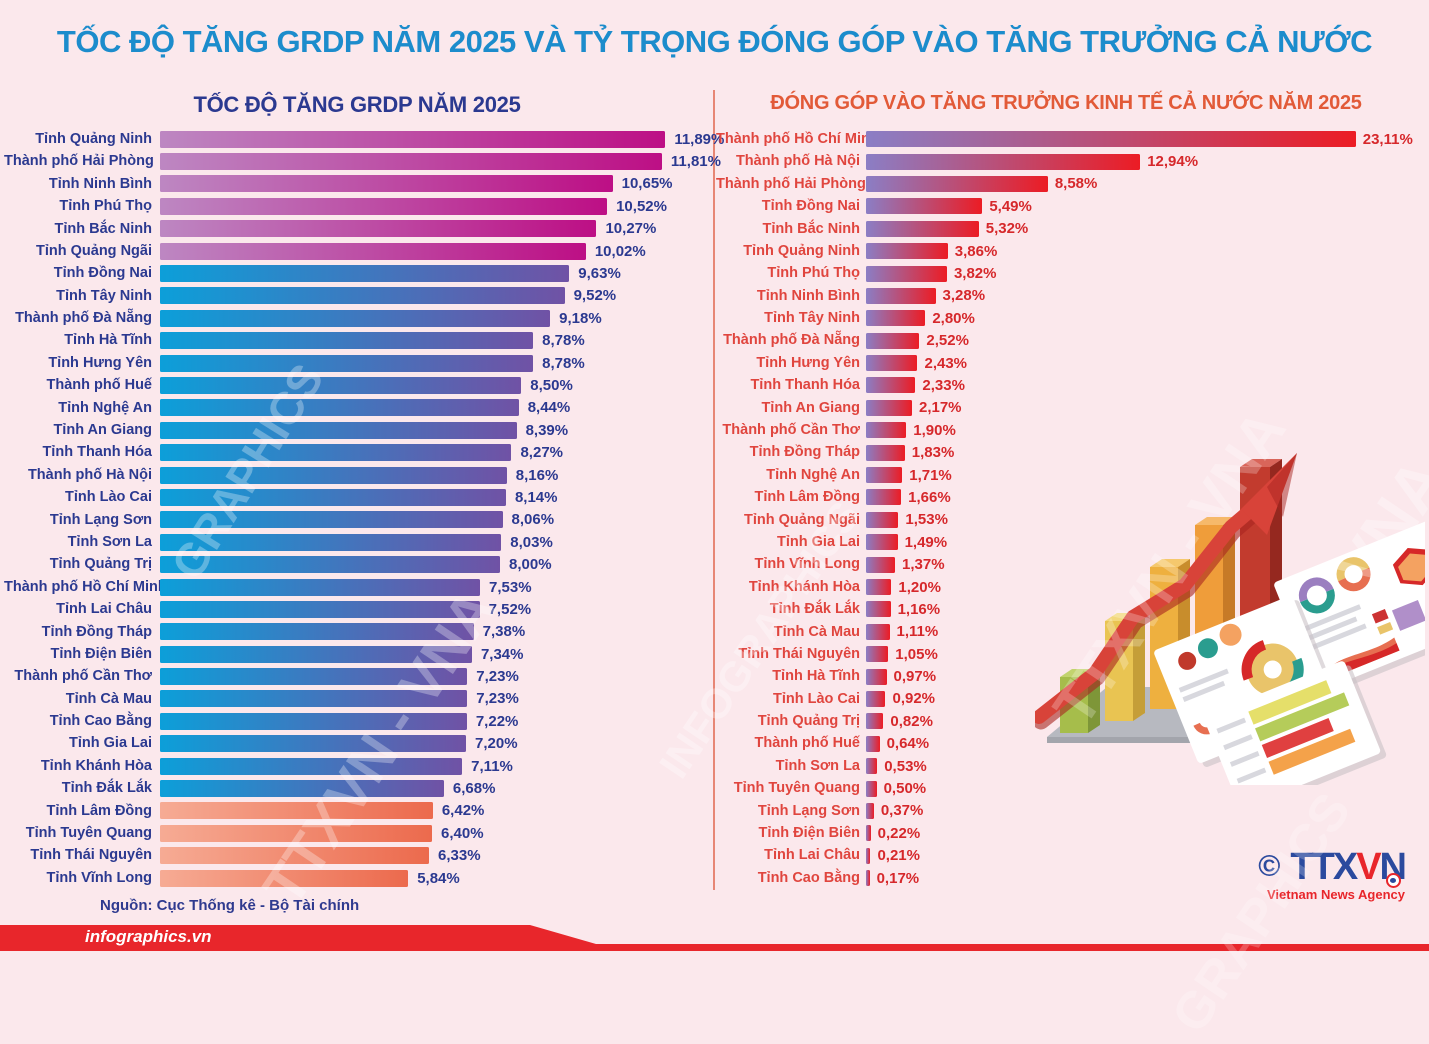 This screenshot has width=1429, height=1044. I want to click on province-label: Tỉnh Cao Bằng, so click(100, 721).